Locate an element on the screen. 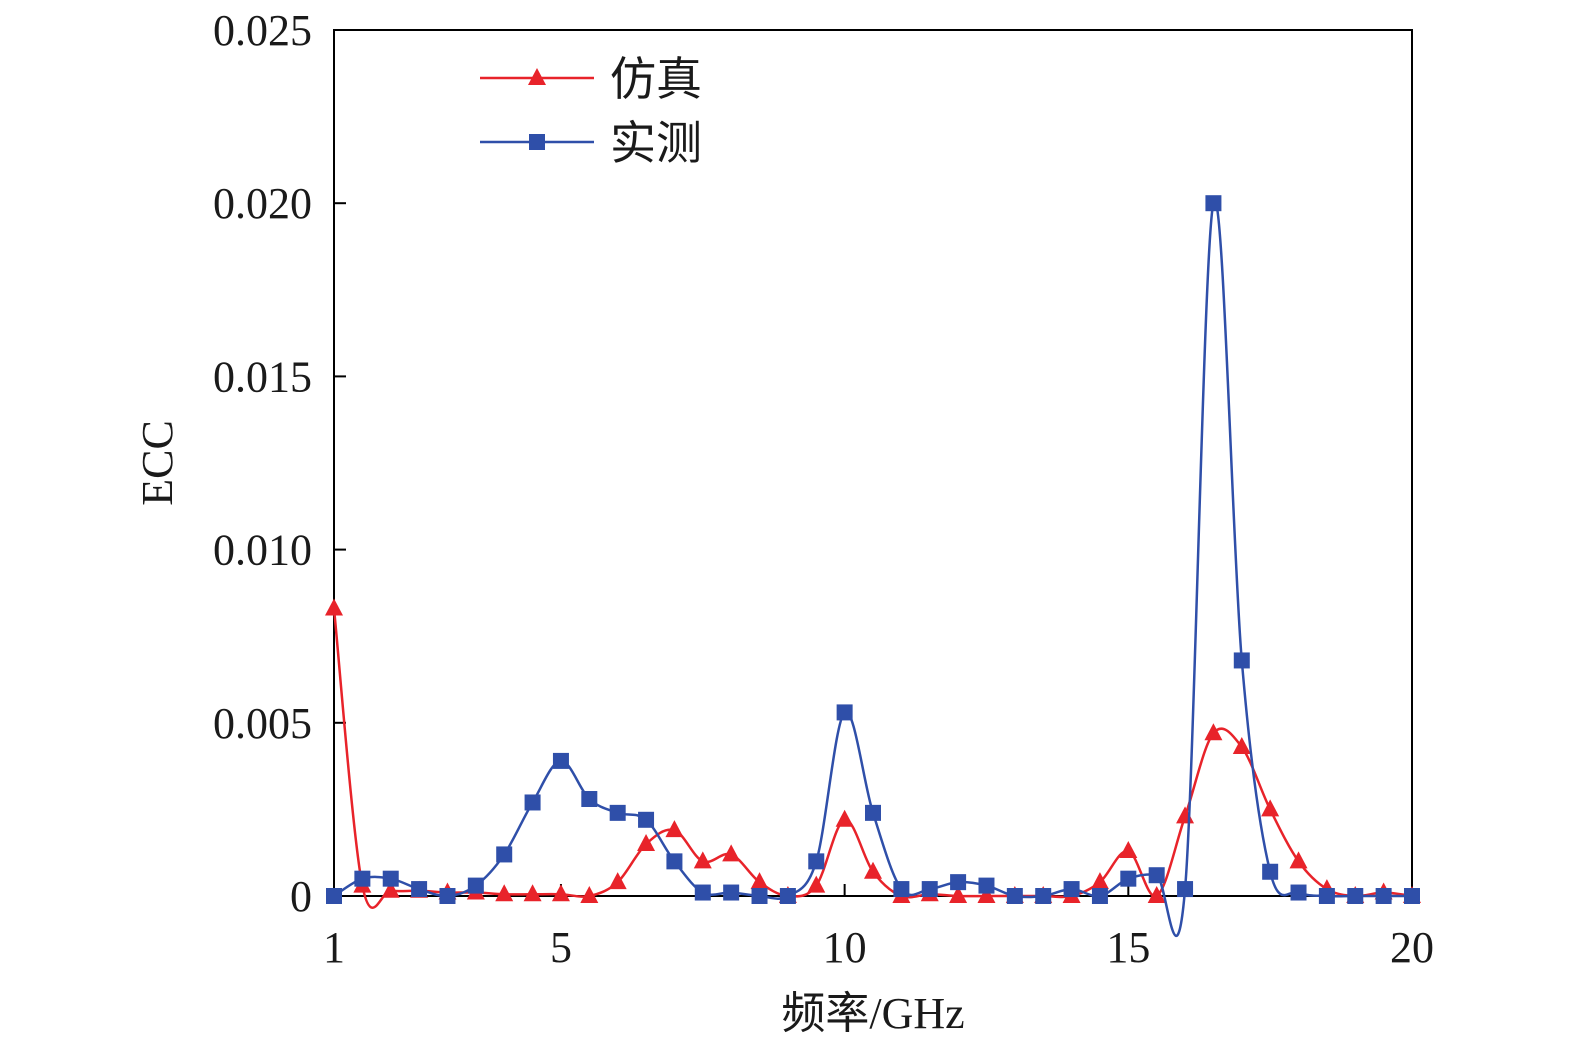 This screenshot has width=1575, height=1051. legend: 仿真 实测 is located at coordinates (591, 111).